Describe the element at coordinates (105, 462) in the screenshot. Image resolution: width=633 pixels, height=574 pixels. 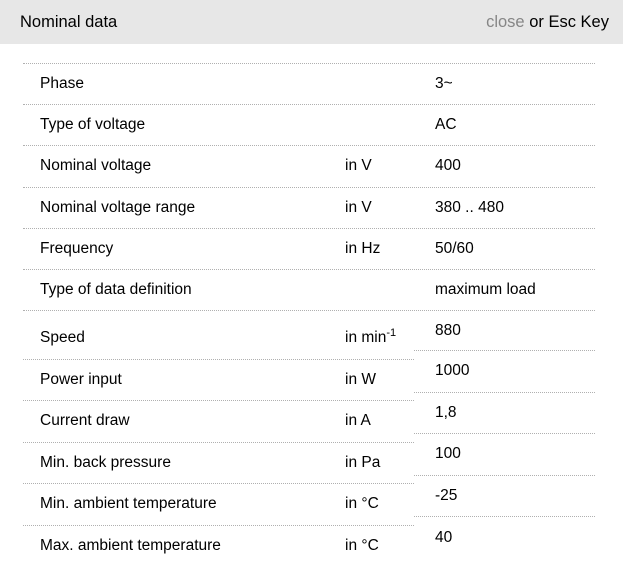
I see `row-label: Min. back pressure` at that location.